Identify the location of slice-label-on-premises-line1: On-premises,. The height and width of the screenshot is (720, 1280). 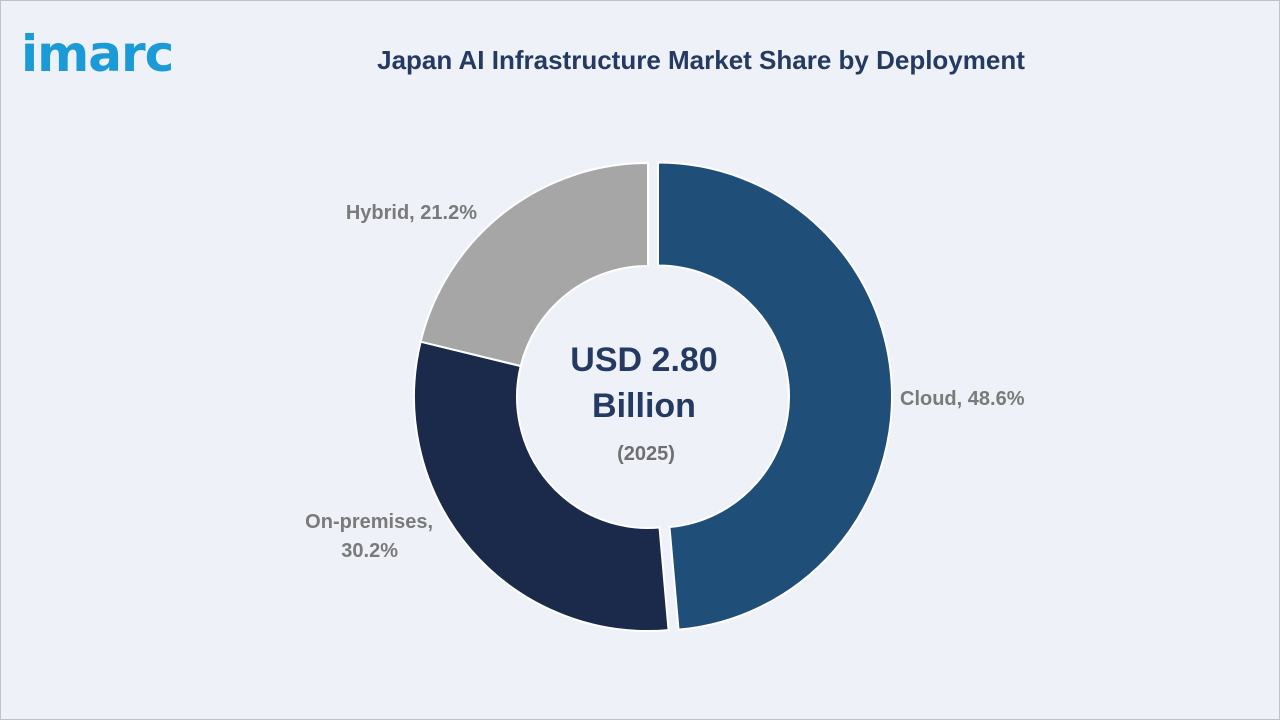
(369, 522).